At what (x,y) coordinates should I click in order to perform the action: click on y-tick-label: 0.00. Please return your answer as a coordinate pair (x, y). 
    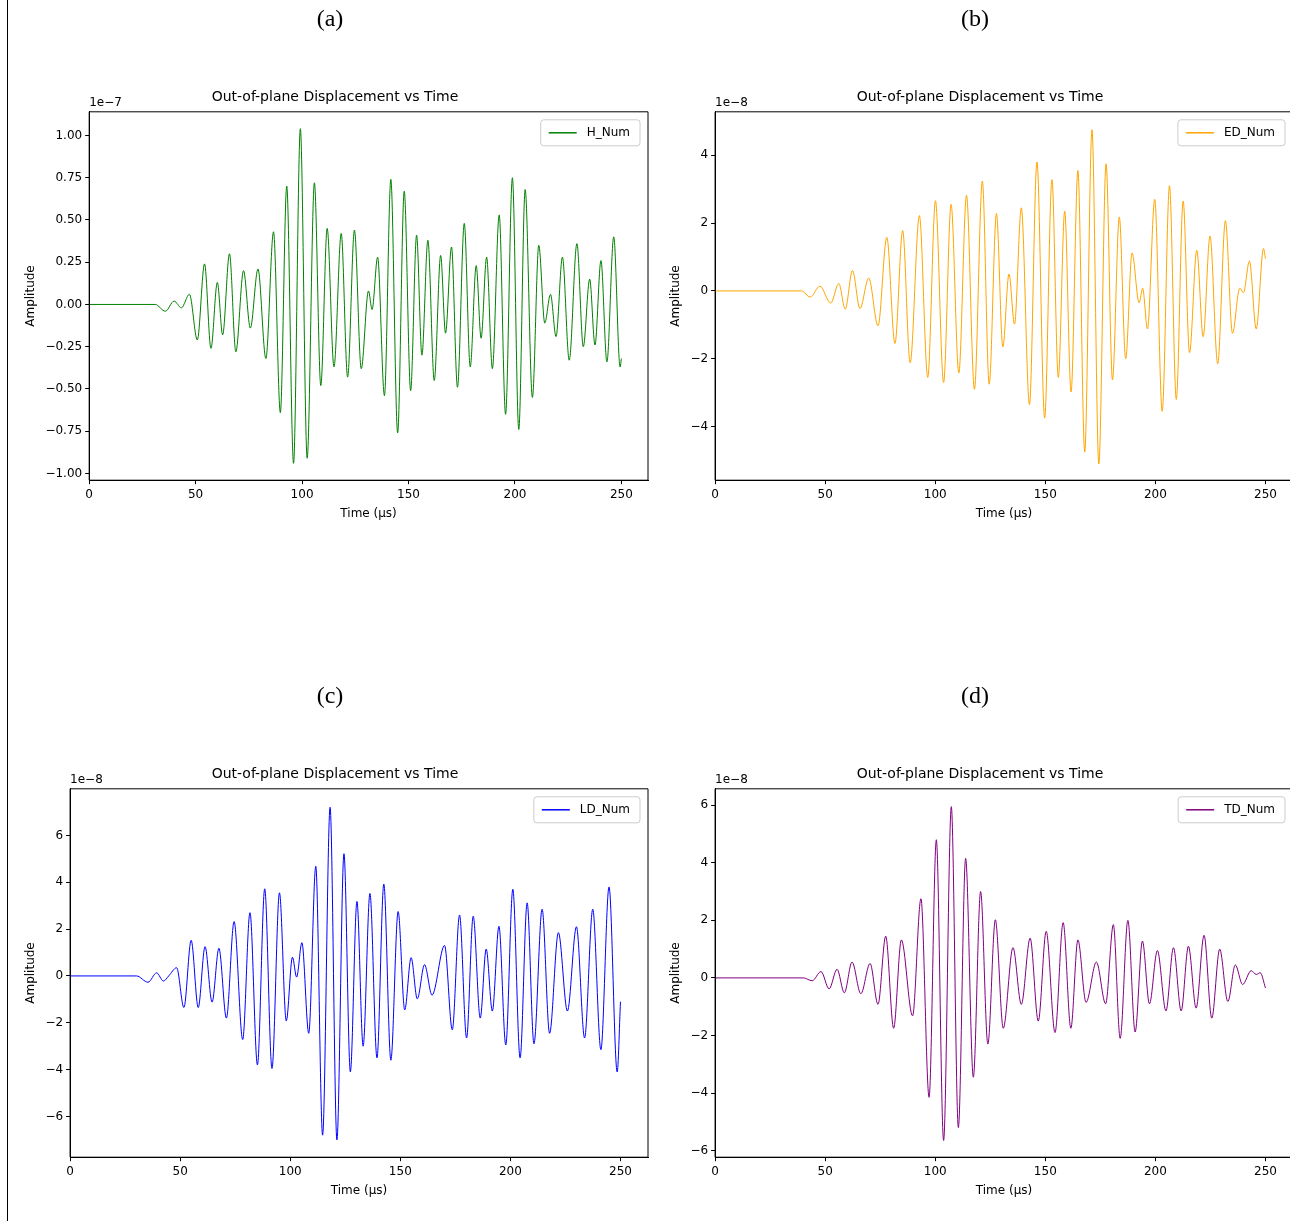
    Looking at the image, I should click on (69, 303).